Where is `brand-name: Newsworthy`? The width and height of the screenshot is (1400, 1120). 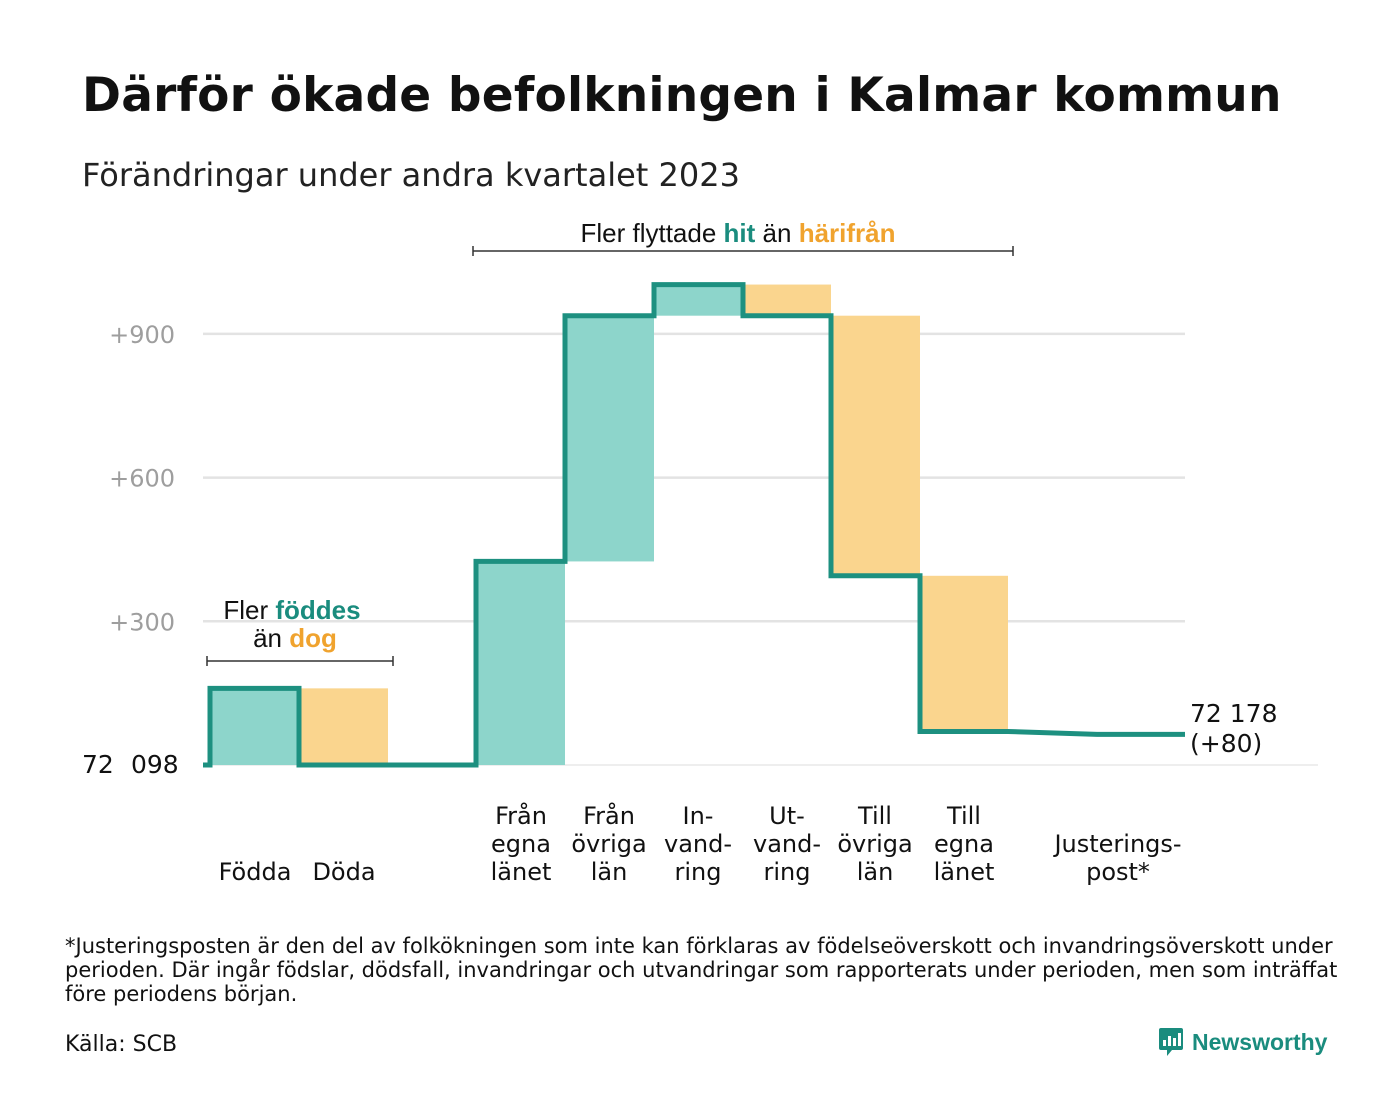 brand-name: Newsworthy is located at coordinates (1260, 1041).